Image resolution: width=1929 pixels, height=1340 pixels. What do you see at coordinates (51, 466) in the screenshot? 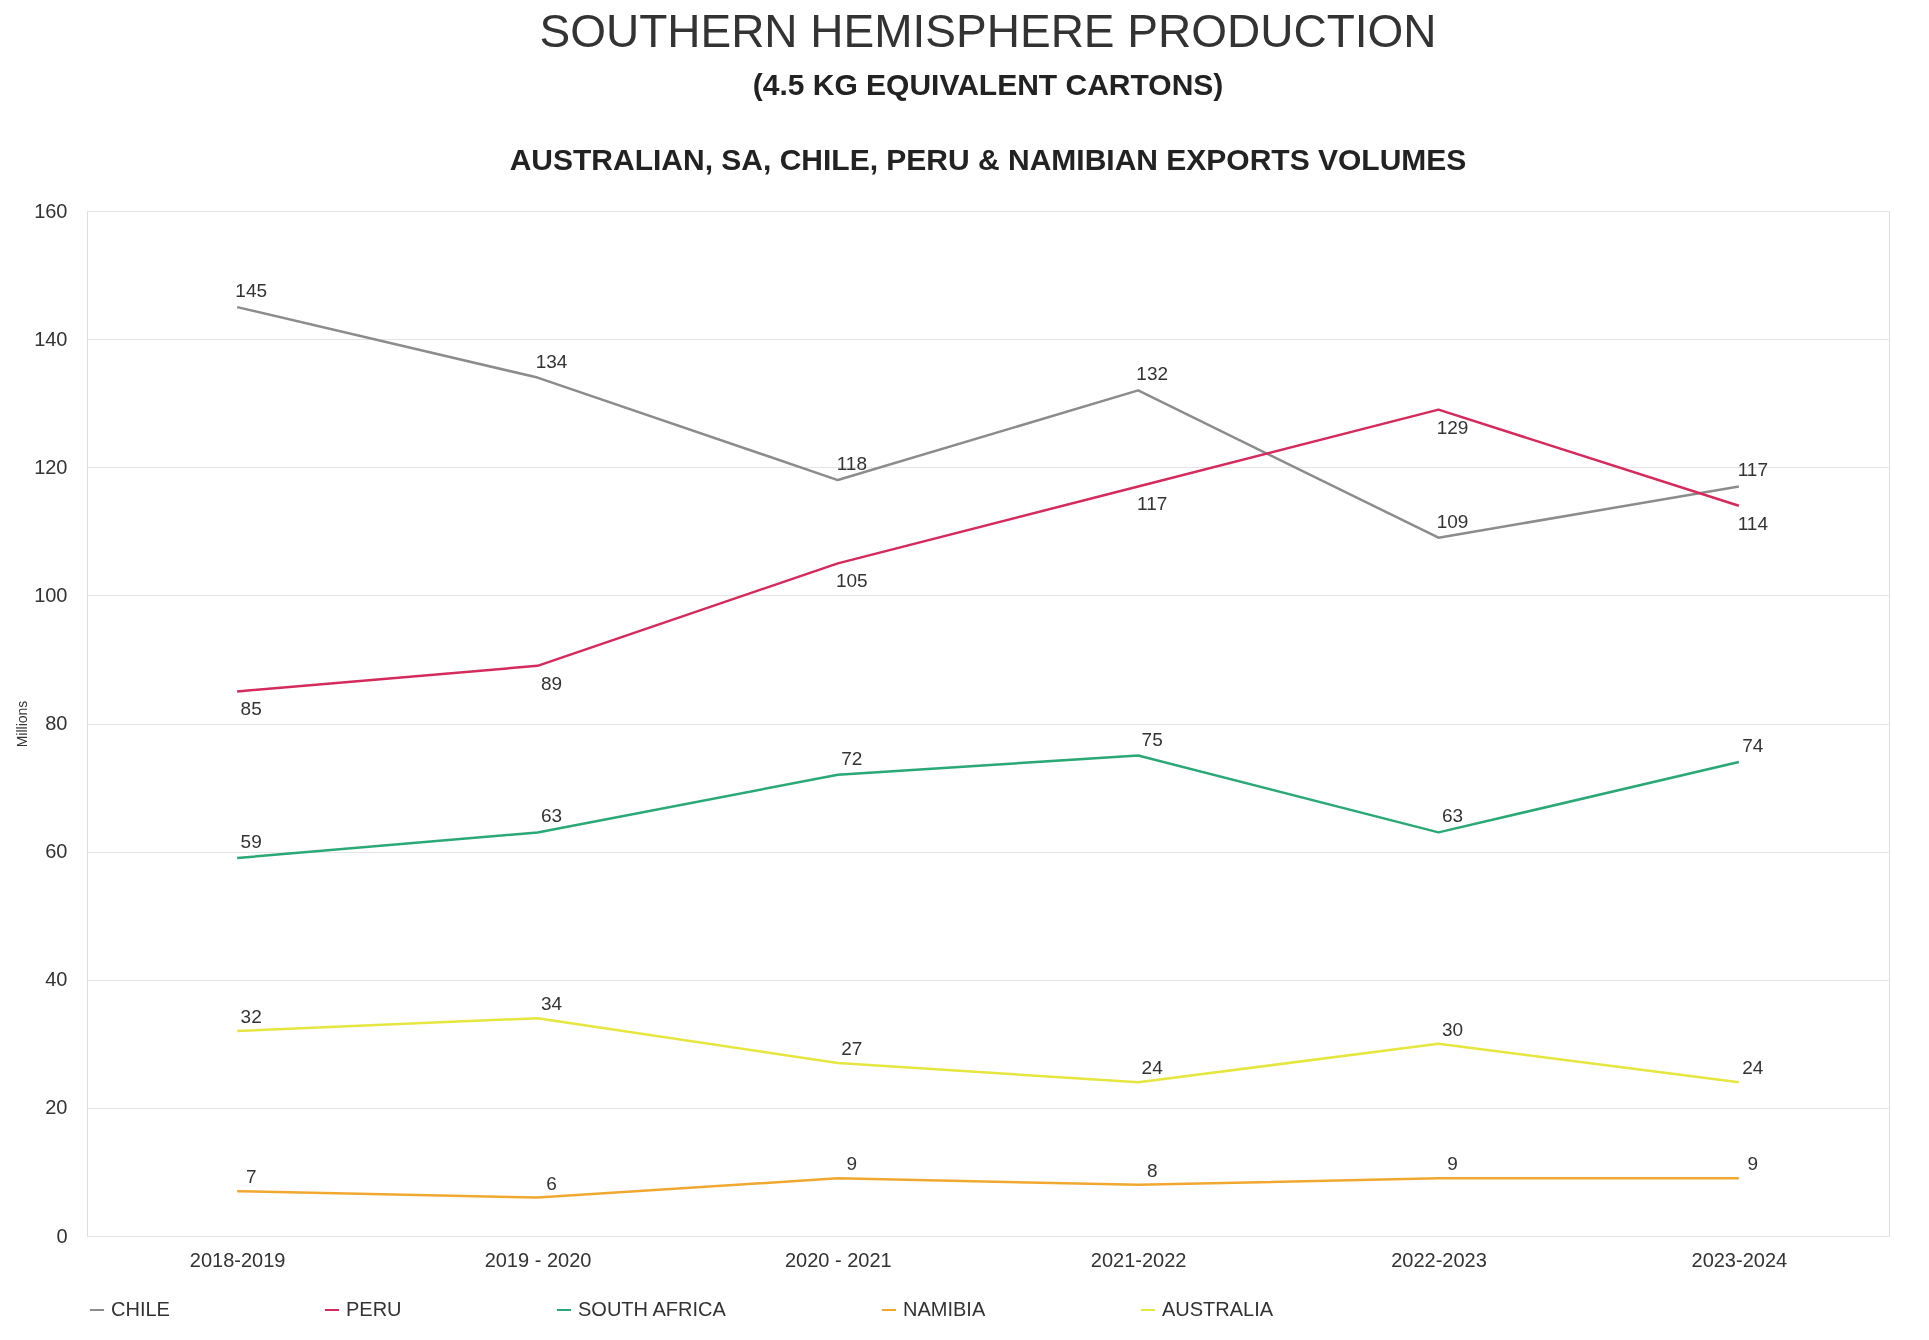
I see `y-tick-label: 120` at bounding box center [51, 466].